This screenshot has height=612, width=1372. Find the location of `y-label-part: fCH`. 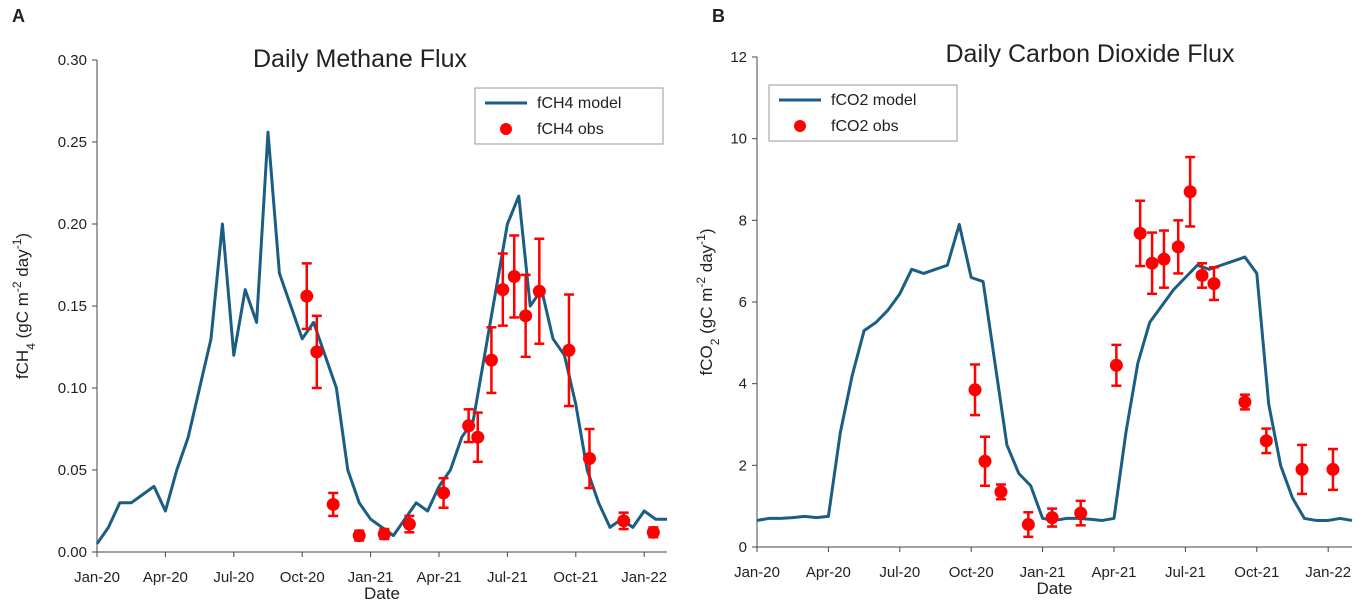

y-label-part: fCH is located at coordinates (22, 364).